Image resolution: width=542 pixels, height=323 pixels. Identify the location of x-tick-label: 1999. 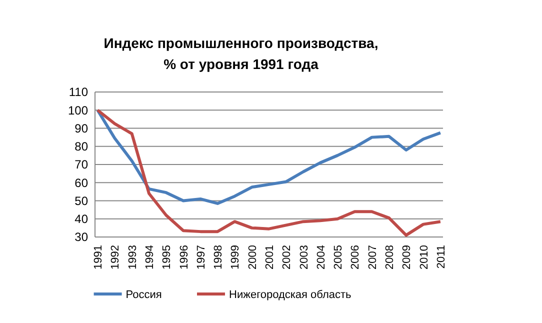
(236, 257).